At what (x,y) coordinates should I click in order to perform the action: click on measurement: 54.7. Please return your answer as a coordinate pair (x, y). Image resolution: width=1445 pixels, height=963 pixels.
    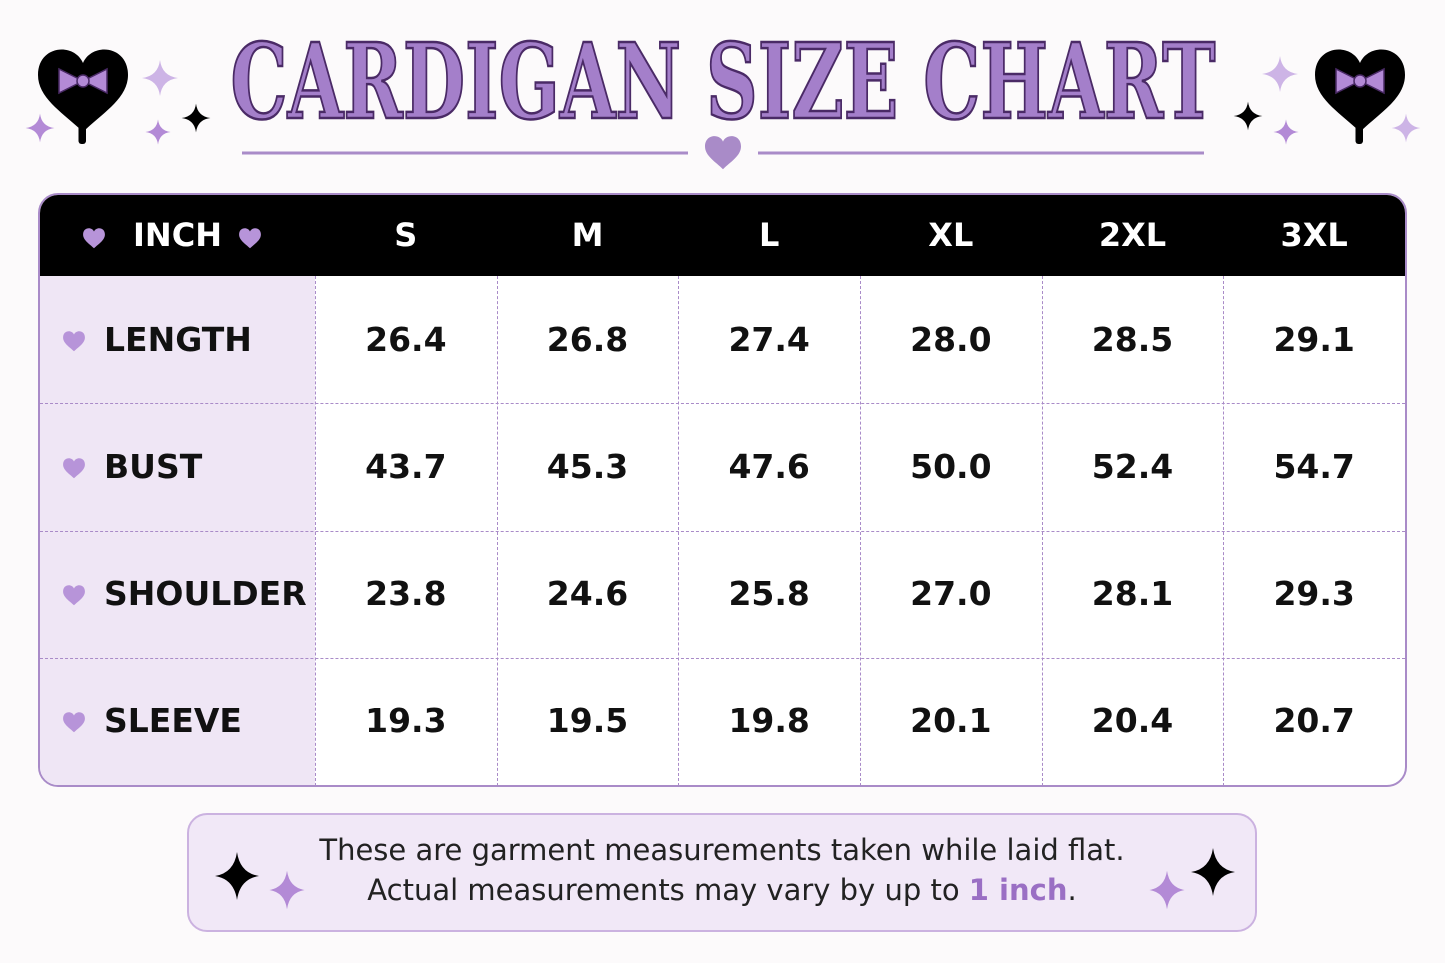
    Looking at the image, I should click on (1314, 466).